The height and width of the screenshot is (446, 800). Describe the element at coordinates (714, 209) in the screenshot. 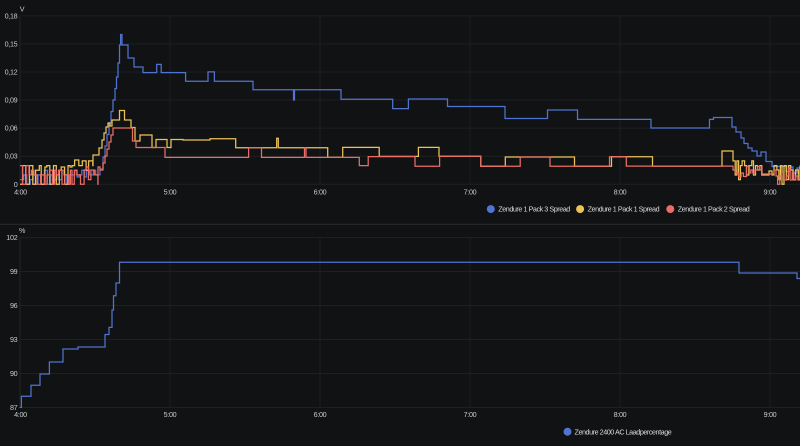

I see `svg-text: Zendure 1 Pack 2 Spread` at that location.